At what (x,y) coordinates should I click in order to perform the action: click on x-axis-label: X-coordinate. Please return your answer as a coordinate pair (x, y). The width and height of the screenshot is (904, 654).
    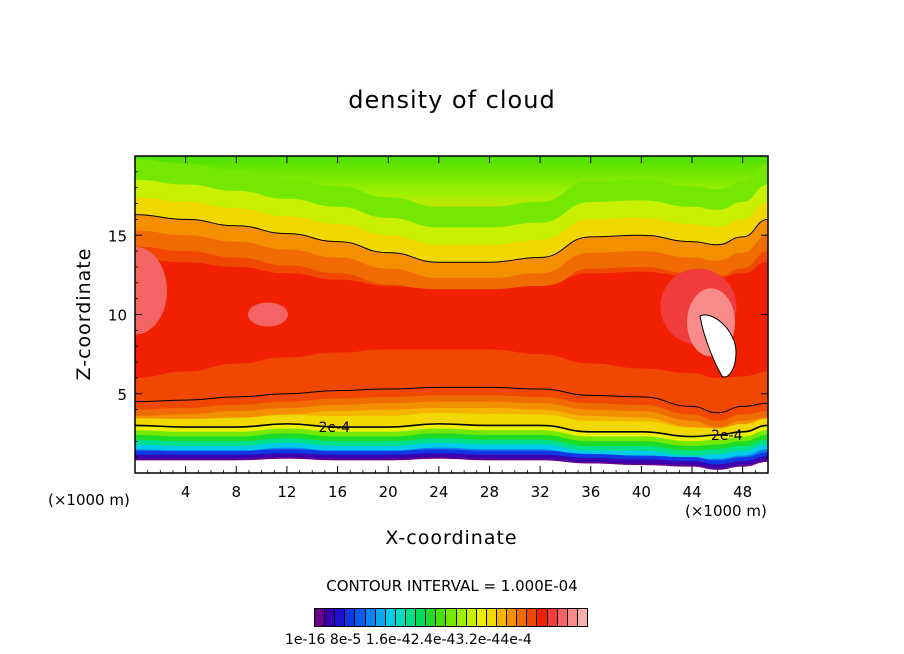
    Looking at the image, I should click on (451, 538).